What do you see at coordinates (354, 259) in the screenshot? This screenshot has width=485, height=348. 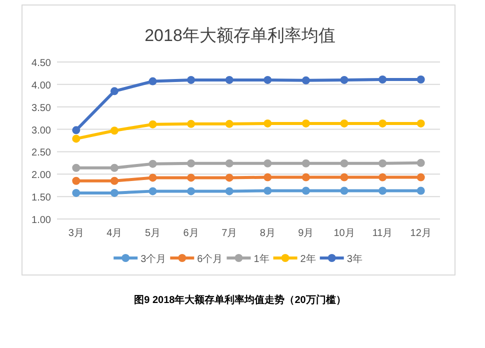 I see `legend-label: 3年` at bounding box center [354, 259].